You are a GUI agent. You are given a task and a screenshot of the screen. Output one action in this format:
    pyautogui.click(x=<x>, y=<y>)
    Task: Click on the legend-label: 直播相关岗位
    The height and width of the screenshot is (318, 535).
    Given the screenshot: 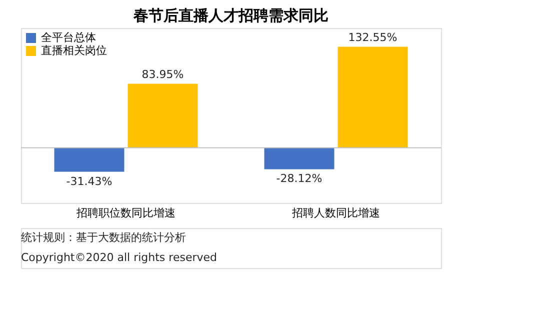 What is the action you would take?
    pyautogui.click(x=74, y=50)
    